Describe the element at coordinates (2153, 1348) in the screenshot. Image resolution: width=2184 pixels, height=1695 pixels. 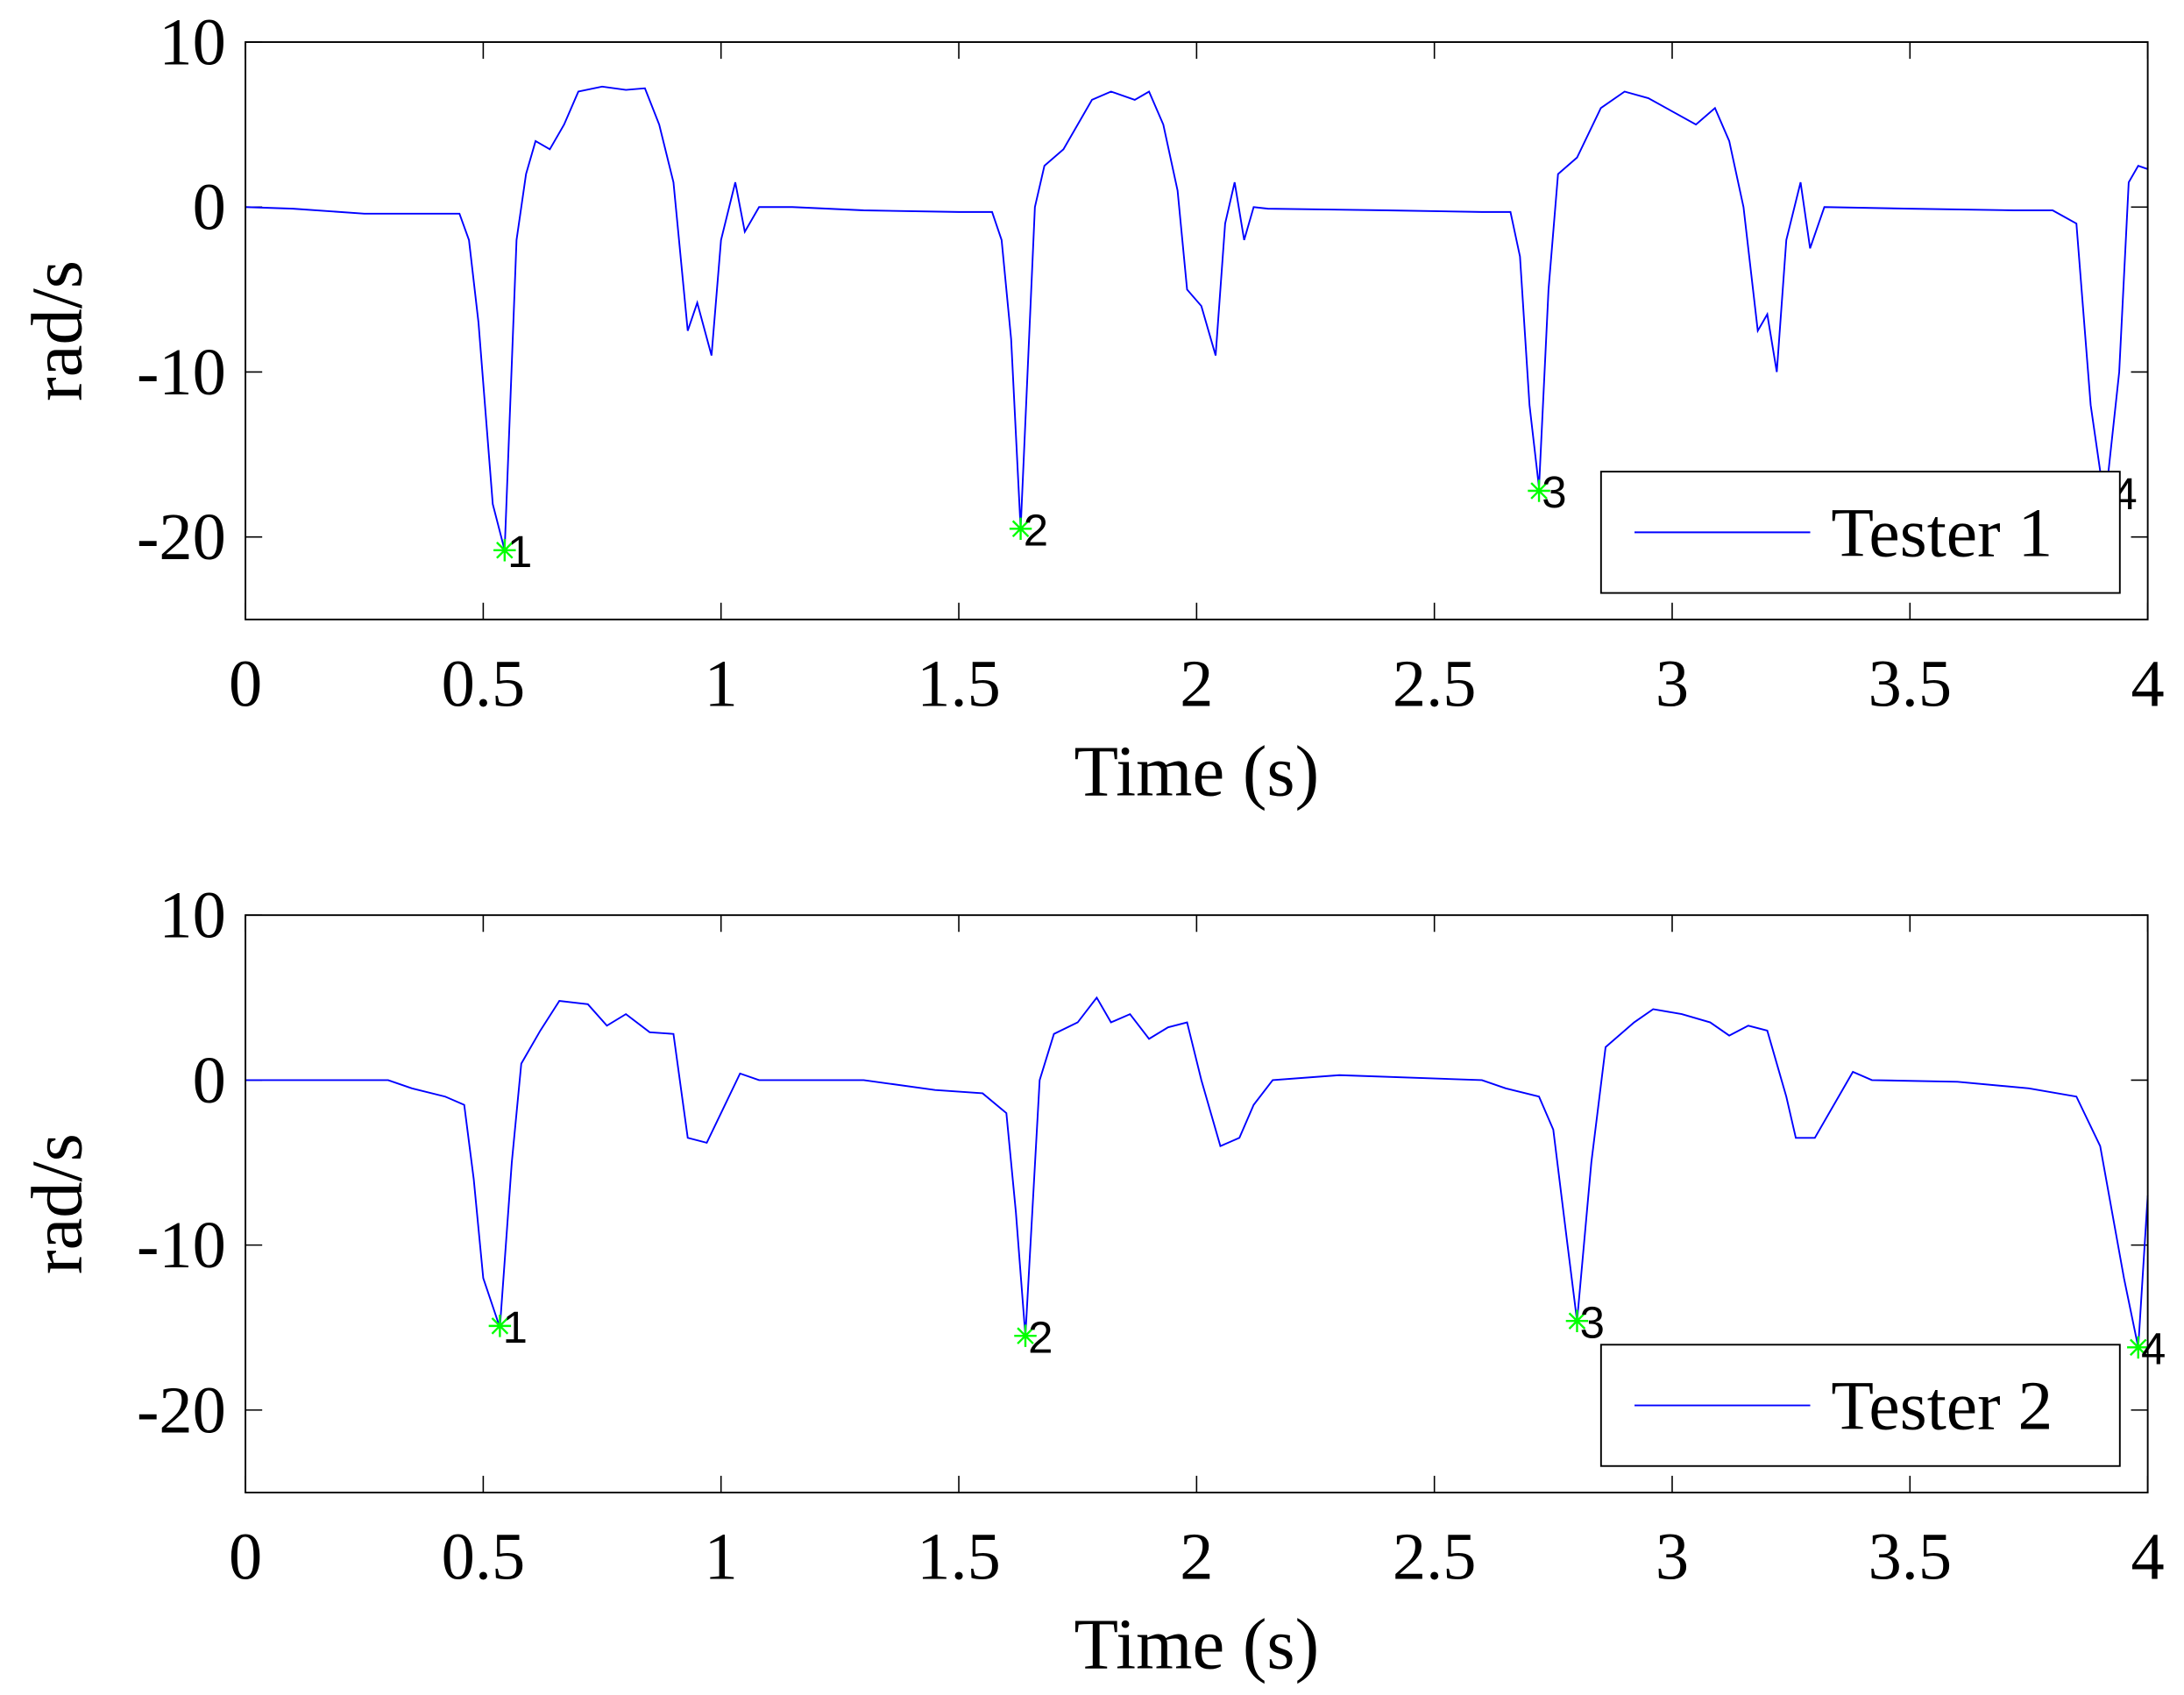
I see `peak-label: 4` at that location.